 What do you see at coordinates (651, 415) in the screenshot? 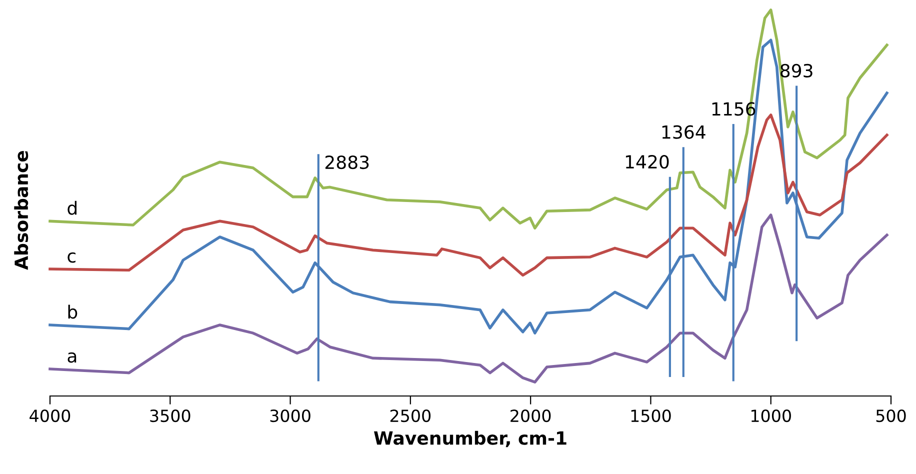
I see `x-tick-label: 1500` at bounding box center [651, 415].